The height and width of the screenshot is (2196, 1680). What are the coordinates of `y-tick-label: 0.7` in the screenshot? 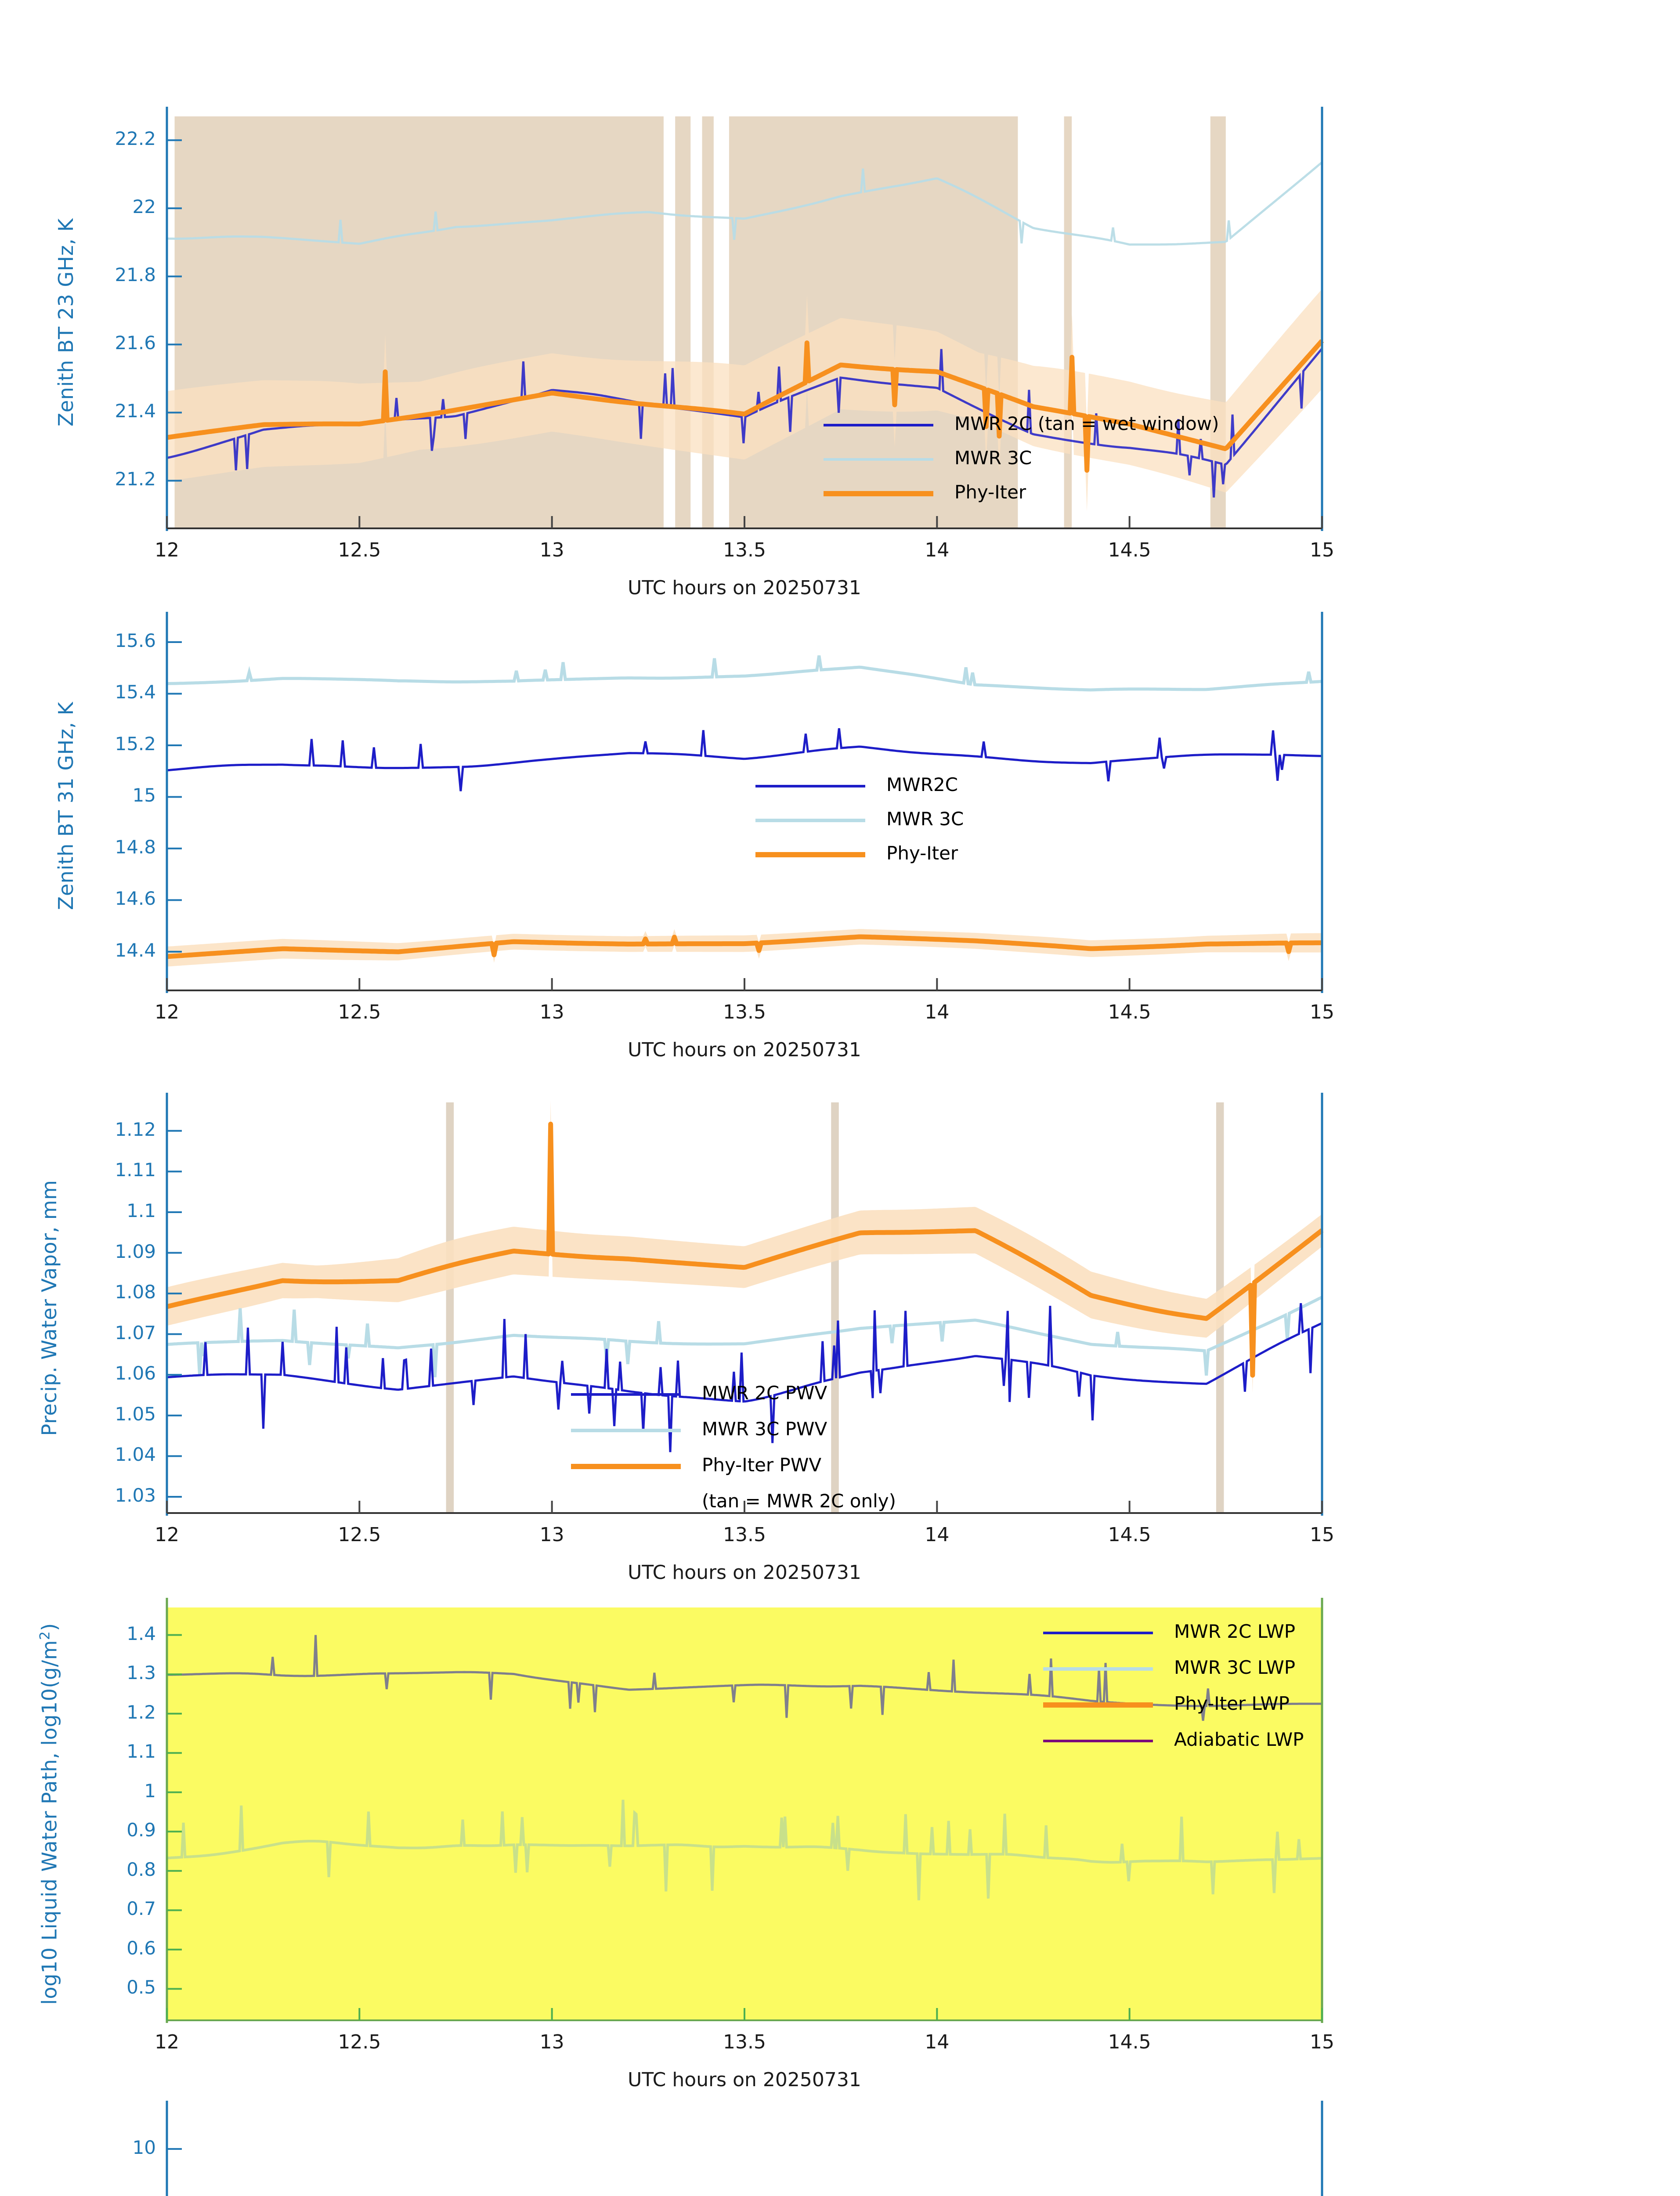 It's located at (141, 1909).